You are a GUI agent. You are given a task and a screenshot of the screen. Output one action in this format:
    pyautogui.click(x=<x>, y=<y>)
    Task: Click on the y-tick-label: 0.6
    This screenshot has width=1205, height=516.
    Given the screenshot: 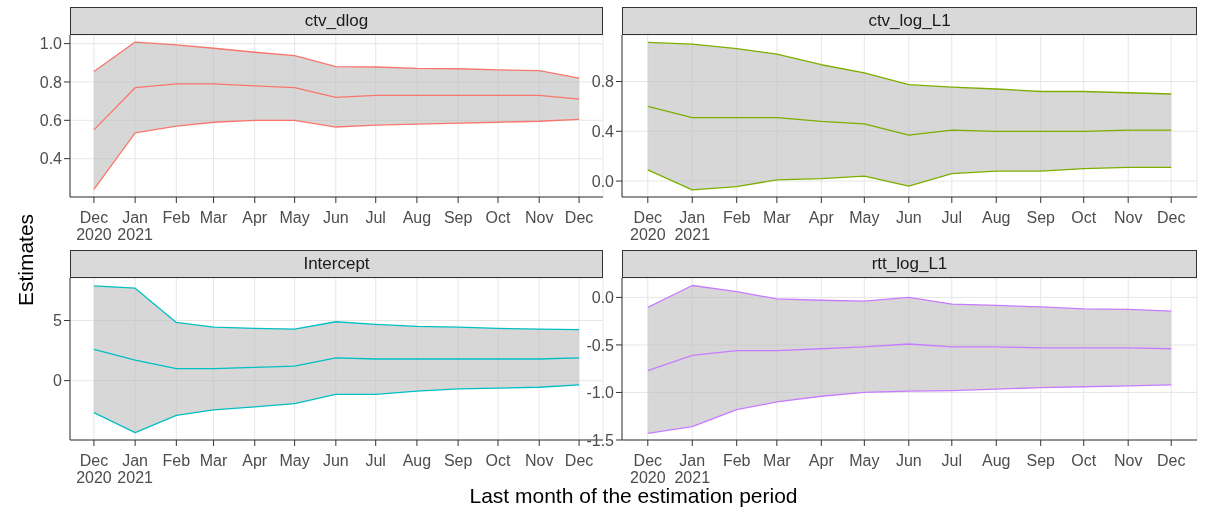 What is the action you would take?
    pyautogui.click(x=51, y=120)
    